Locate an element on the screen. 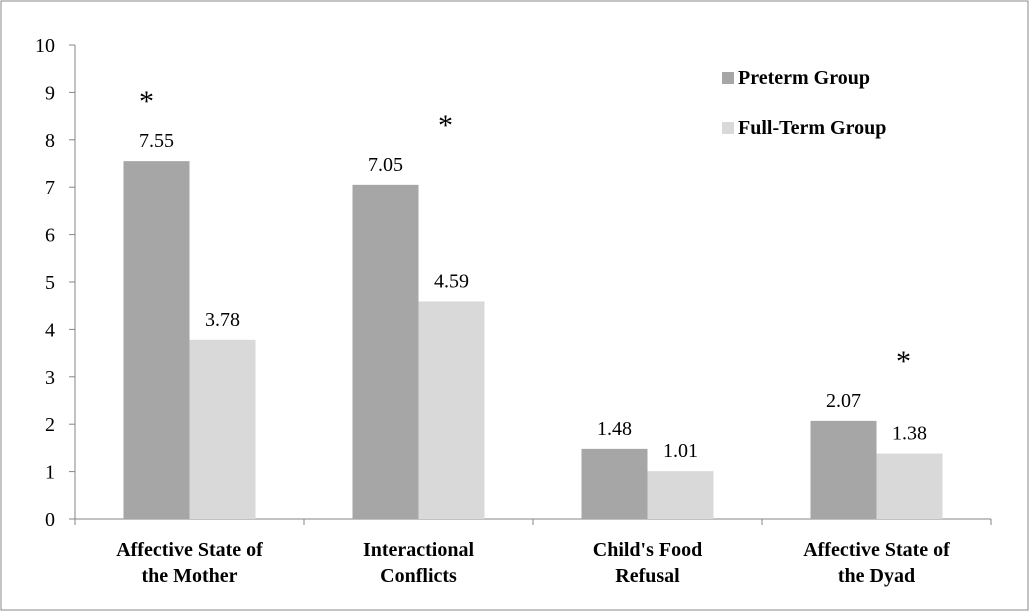 This screenshot has height=611, width=1029. y-tick-label: 10 is located at coordinates (45, 46).